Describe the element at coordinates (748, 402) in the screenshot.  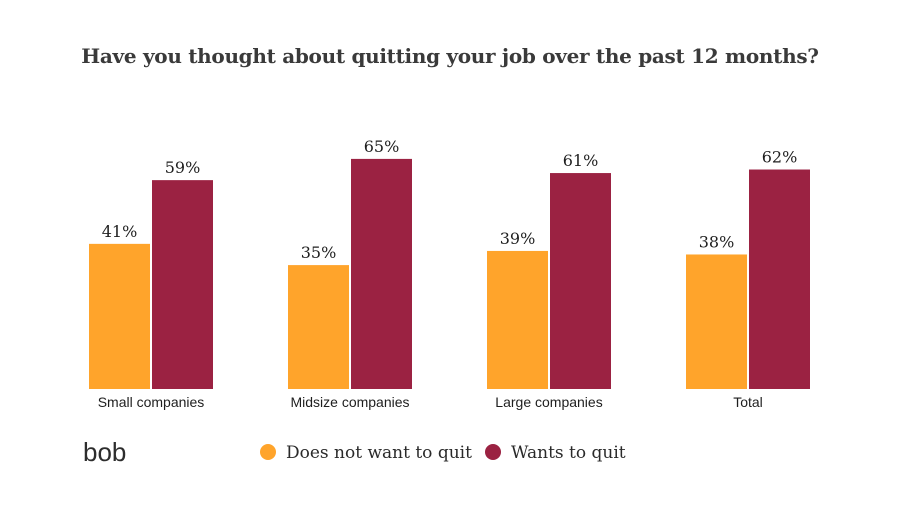
I see `category-label-total: Total` at that location.